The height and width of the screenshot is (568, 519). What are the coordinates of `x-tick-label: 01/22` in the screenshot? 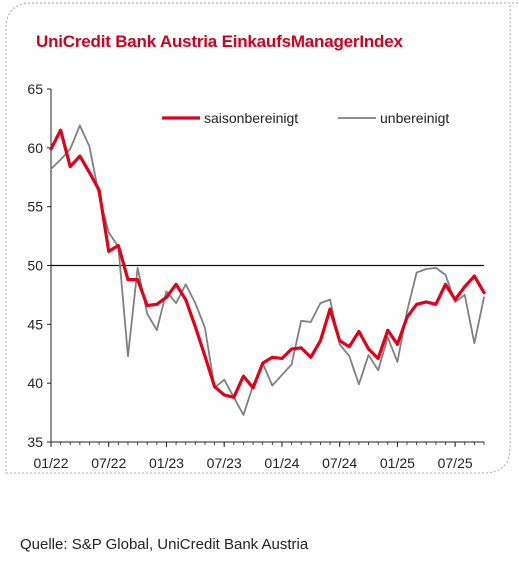 It's located at (50, 463).